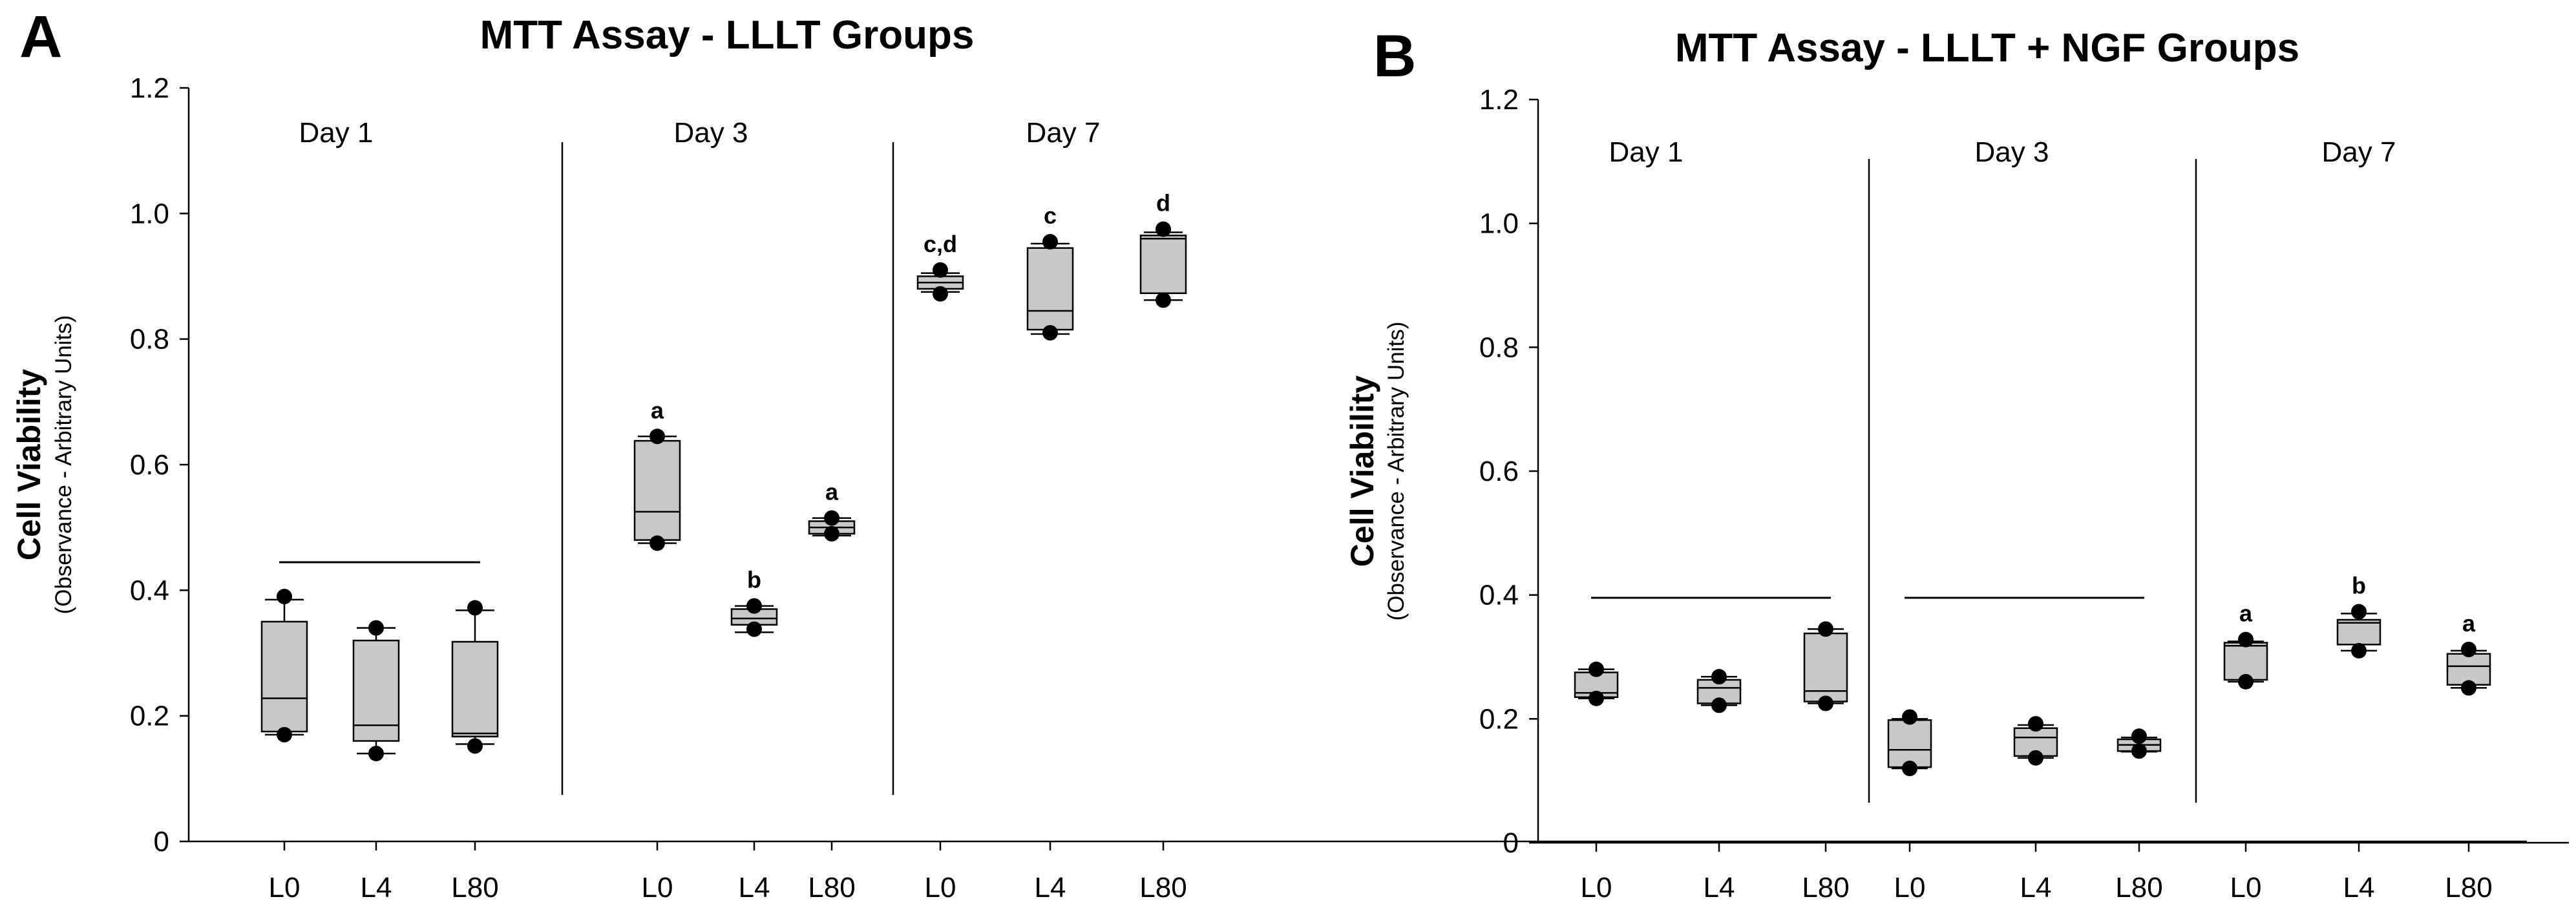 The image size is (2576, 908). I want to click on panel-b-y-tick-label: 1.0, so click(1499, 224).